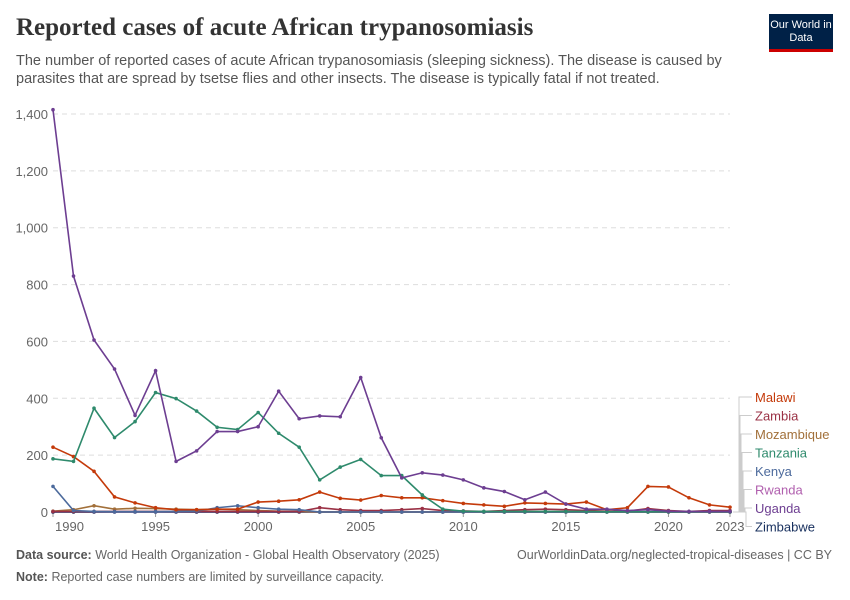 This screenshot has width=850, height=600. What do you see at coordinates (775, 397) in the screenshot?
I see `legend-label-malawi: Malawi` at bounding box center [775, 397].